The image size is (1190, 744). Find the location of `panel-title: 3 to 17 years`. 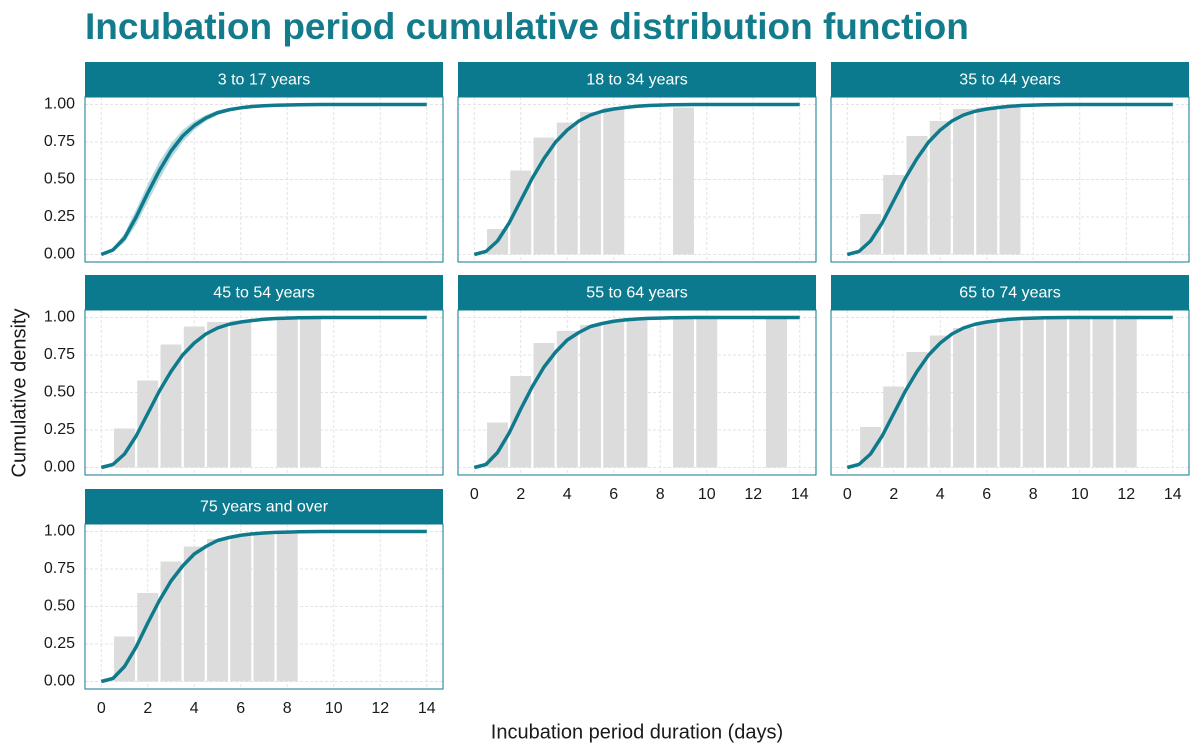

panel-title: 3 to 17 years is located at coordinates (264, 80).